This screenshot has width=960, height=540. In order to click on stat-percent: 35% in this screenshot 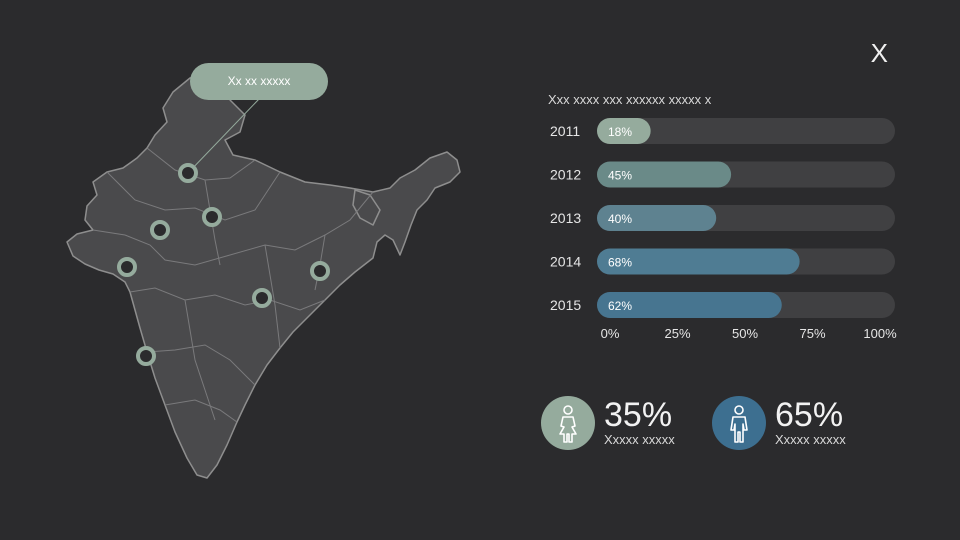, I will do `click(638, 415)`.